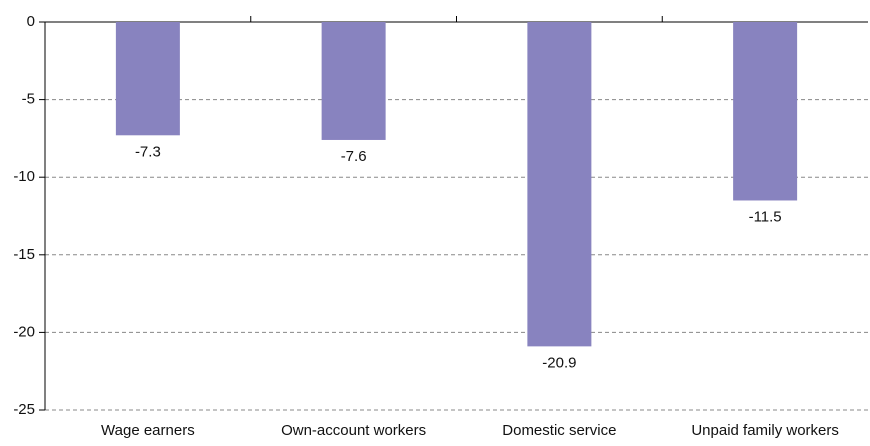  Describe the element at coordinates (24, 176) in the screenshot. I see `y-tick-label: -10` at that location.